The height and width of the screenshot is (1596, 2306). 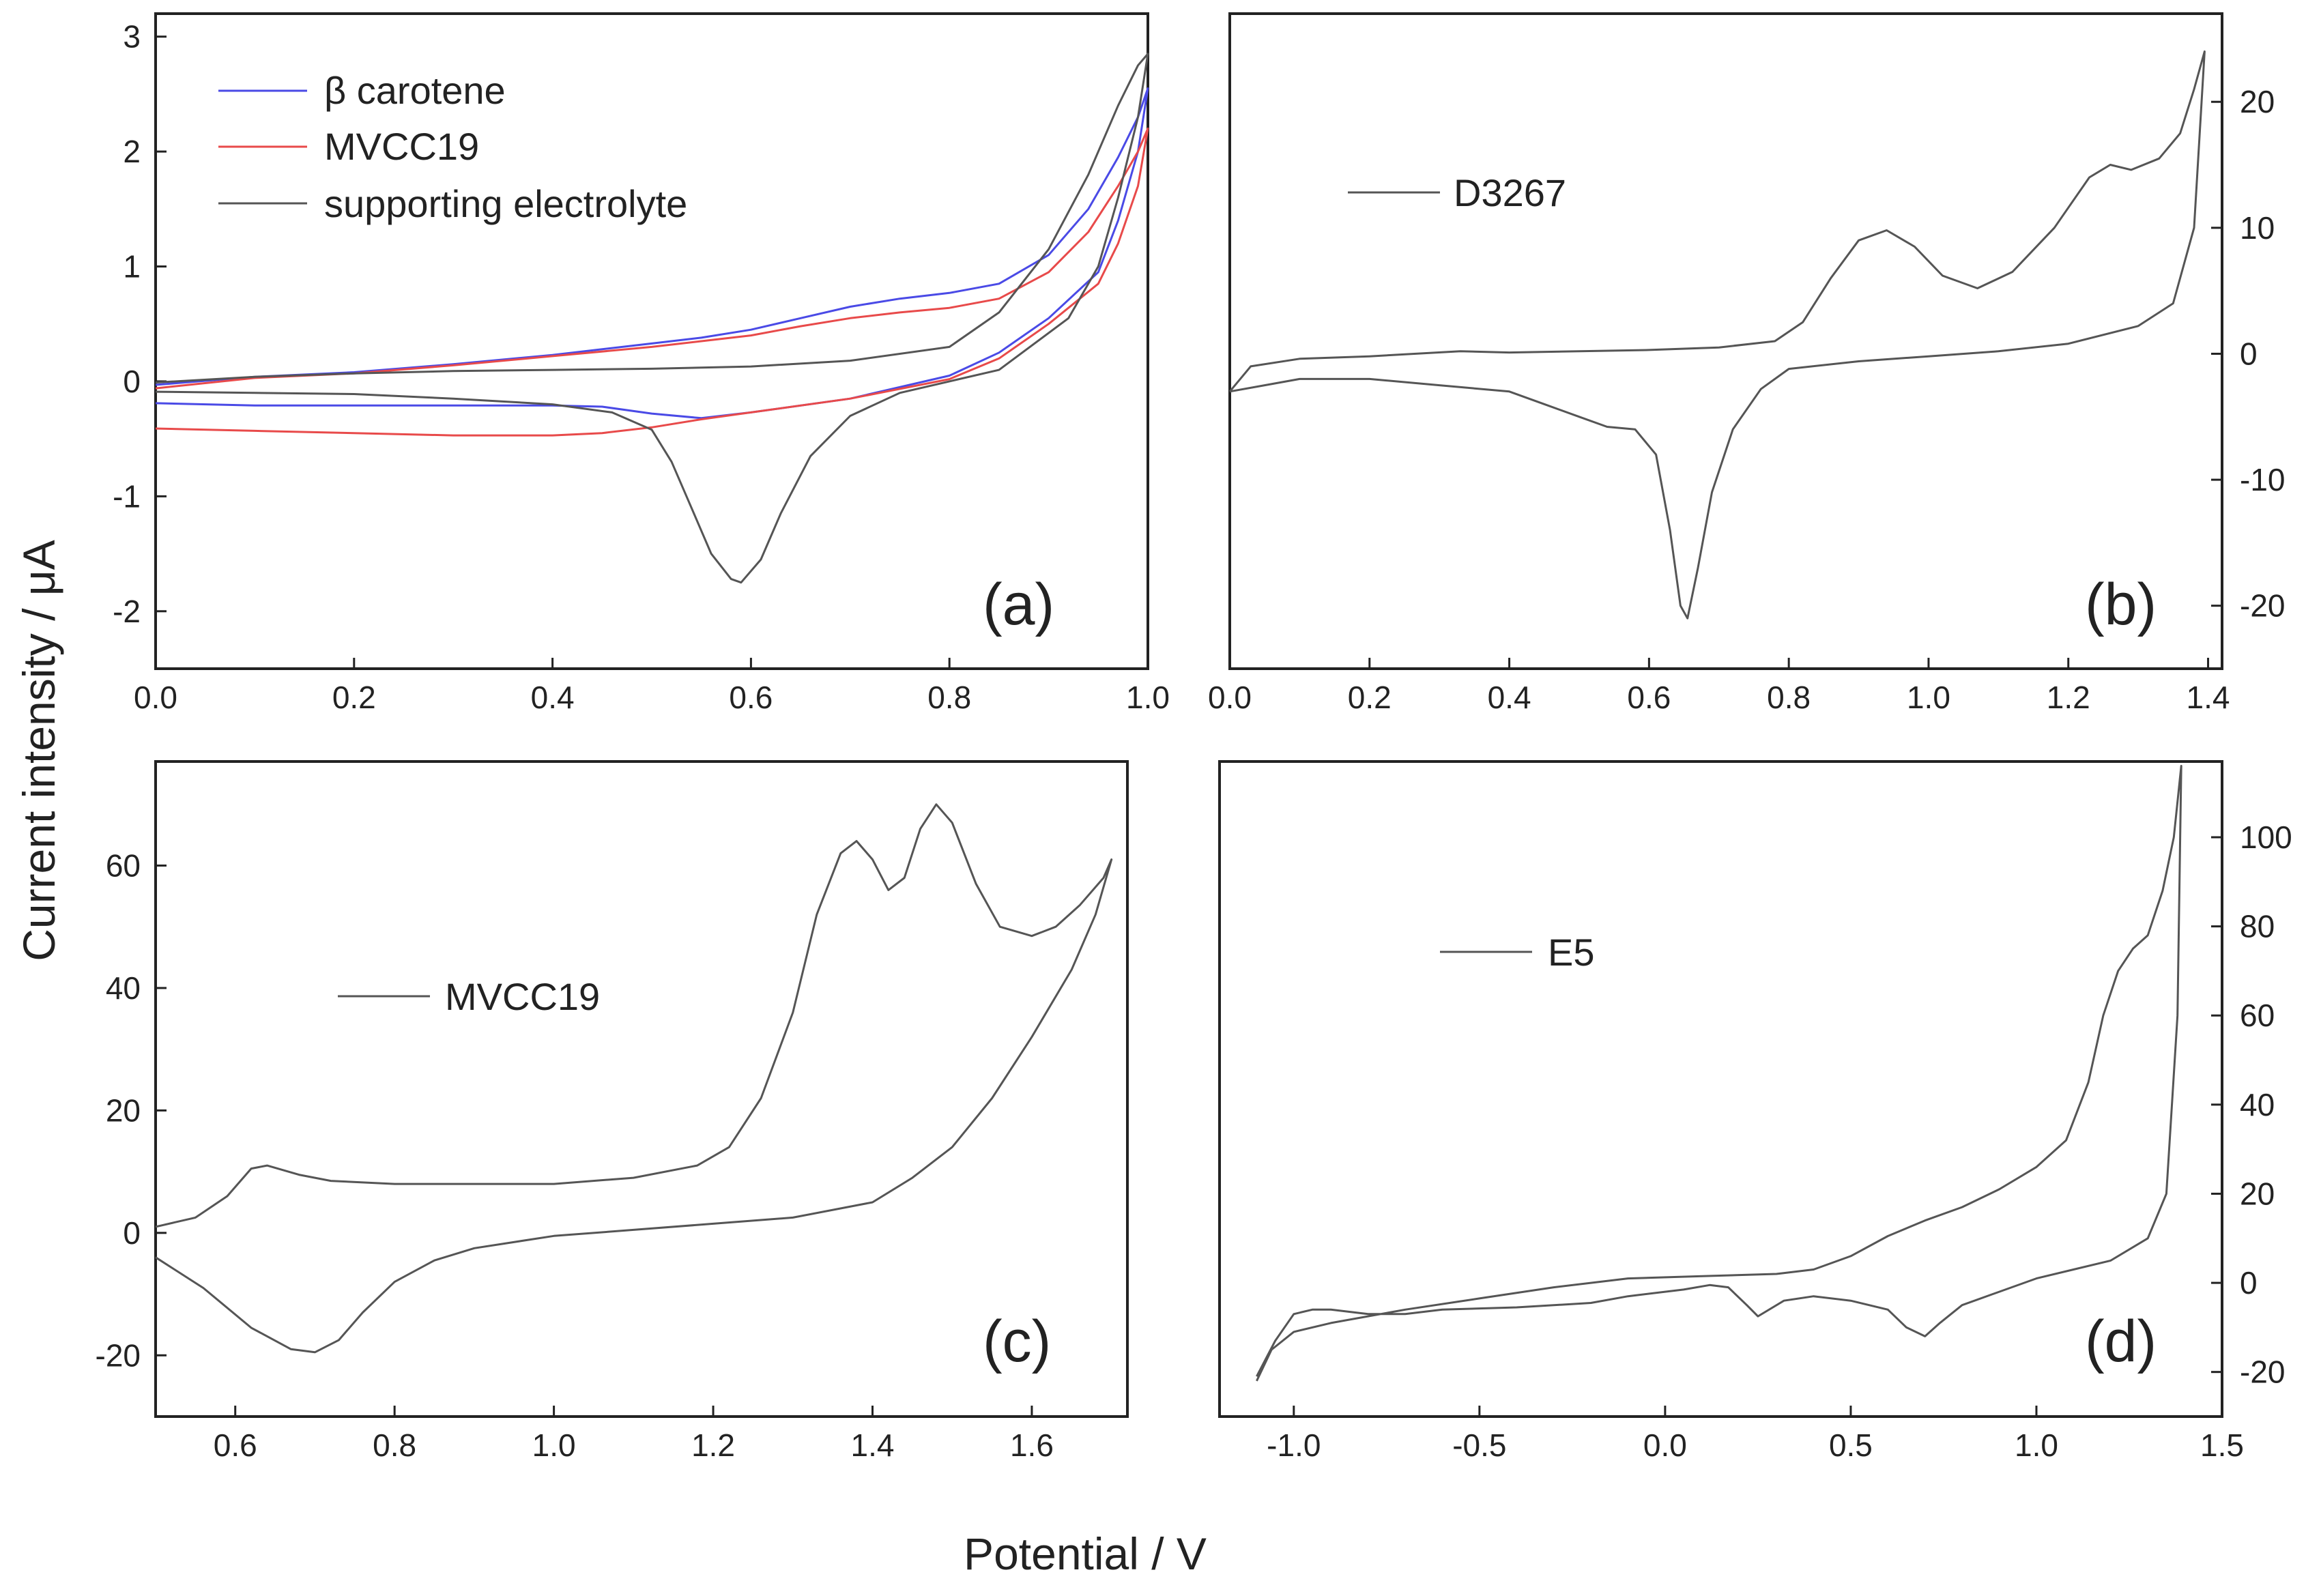 What do you see at coordinates (132, 151) in the screenshot?
I see `panel-a-y-tick-label: 2` at bounding box center [132, 151].